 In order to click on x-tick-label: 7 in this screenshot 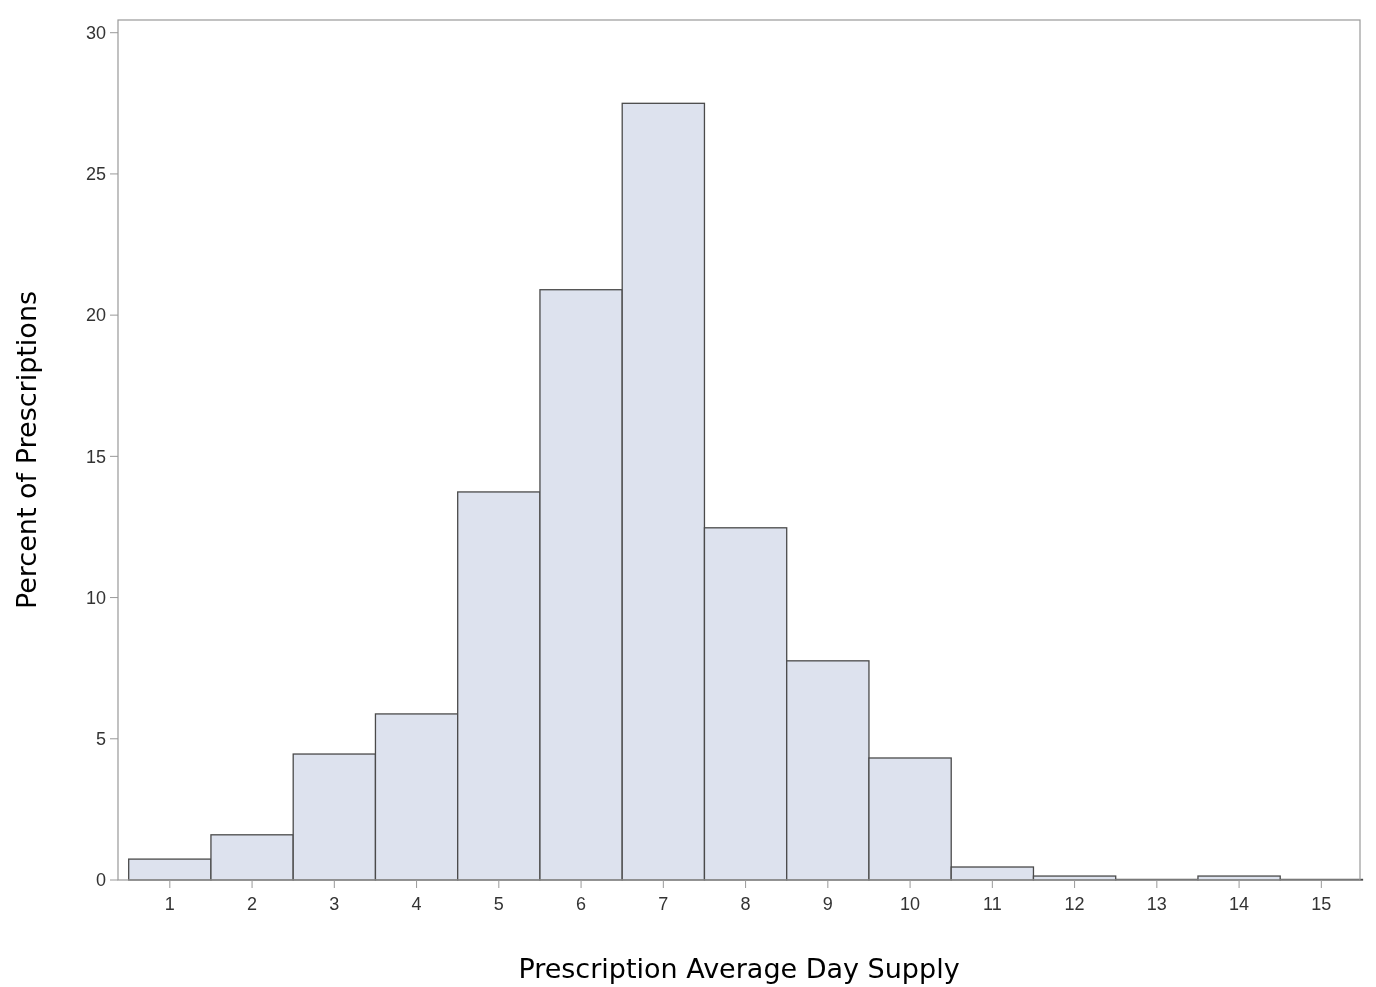, I will do `click(663, 904)`.